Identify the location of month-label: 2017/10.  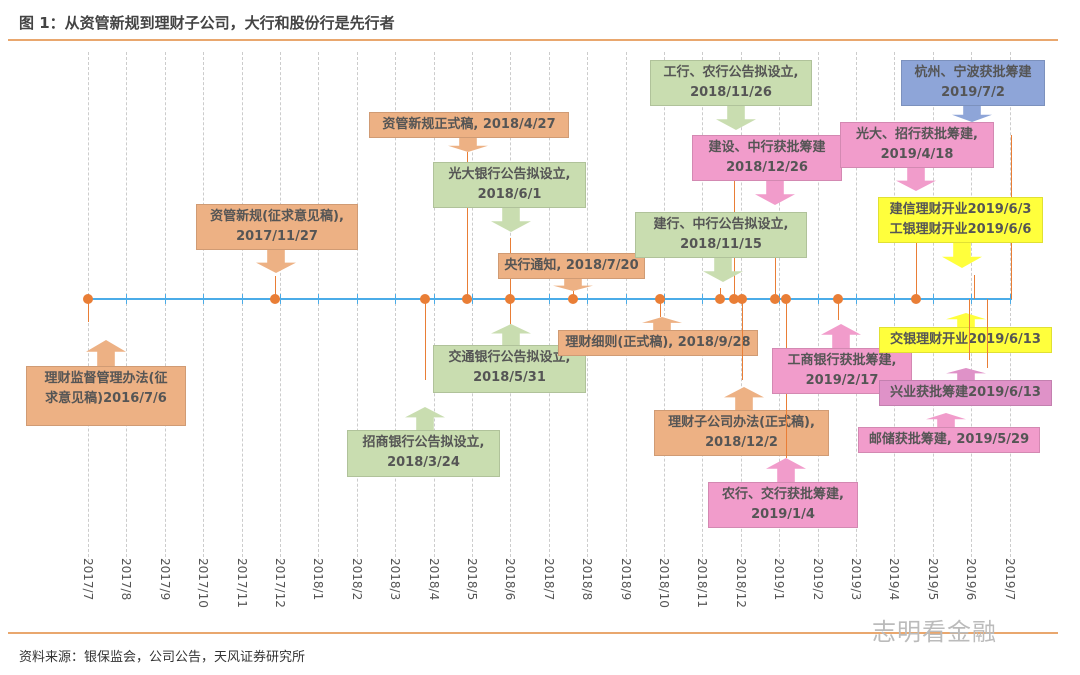
(203, 583).